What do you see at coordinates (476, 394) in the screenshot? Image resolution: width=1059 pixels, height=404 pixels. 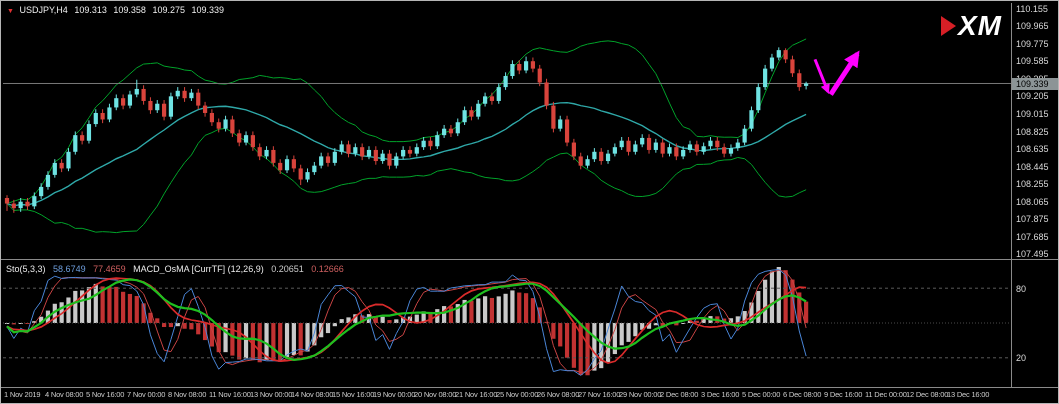 I see `time-axis-label: 21 Nov 16:00` at bounding box center [476, 394].